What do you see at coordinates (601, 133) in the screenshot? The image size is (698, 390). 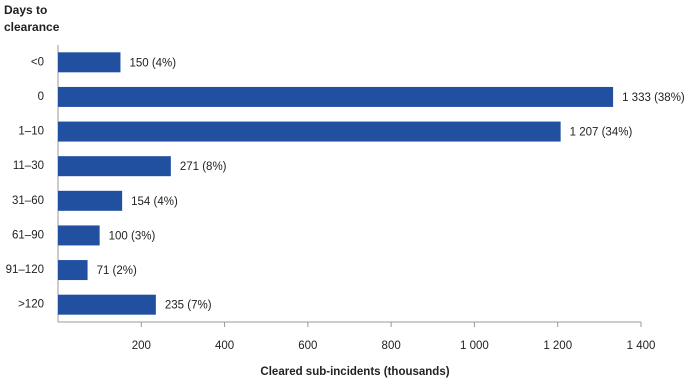 I see `value-label: 1 207 (34%)` at bounding box center [601, 133].